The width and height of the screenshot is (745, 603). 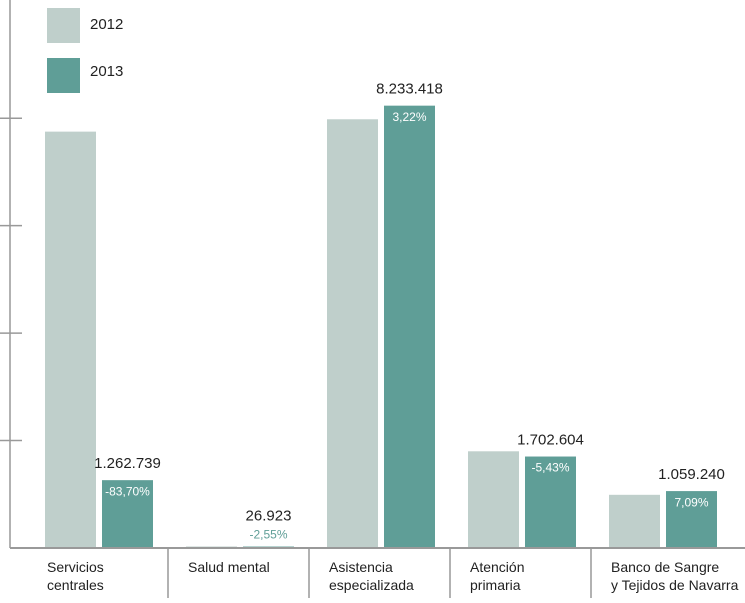 I want to click on value-label: 8.233.418, so click(x=409, y=89).